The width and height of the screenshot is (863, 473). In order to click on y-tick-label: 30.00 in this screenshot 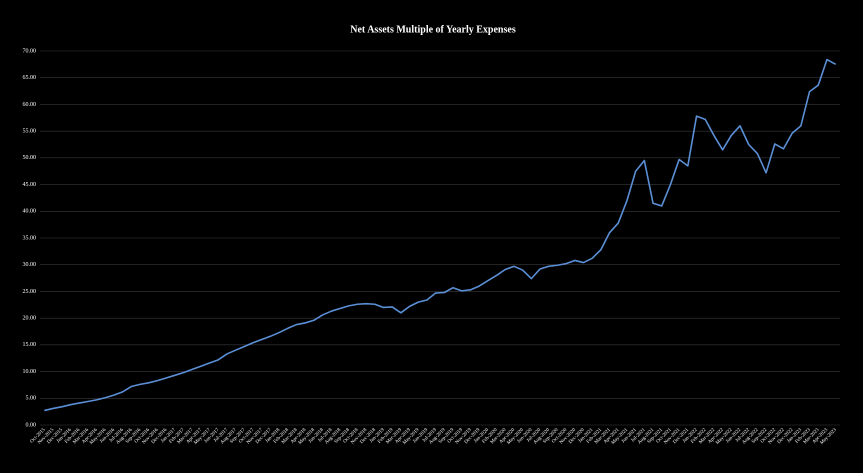, I will do `click(30, 265)`.